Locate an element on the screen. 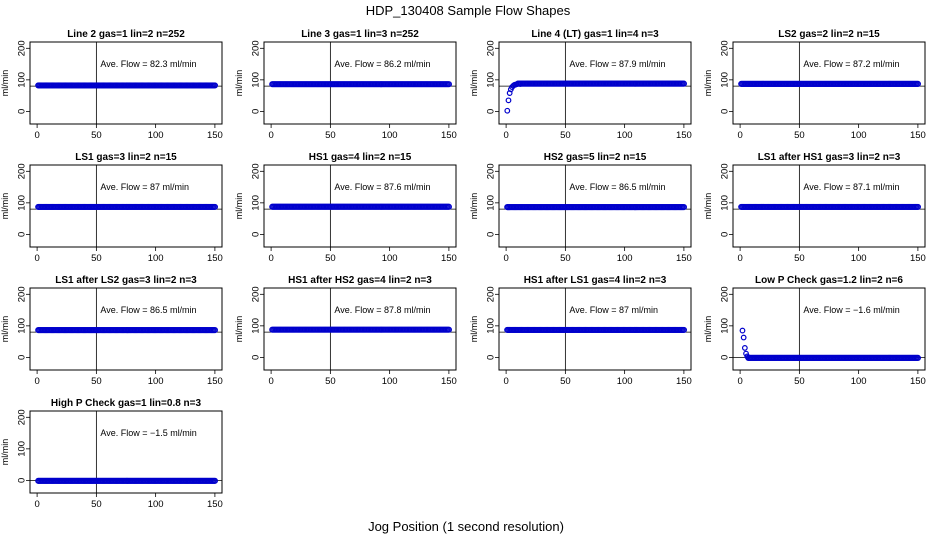  average-flow-annotation: Ave. Flow = −1.6 ml/min is located at coordinates (851, 310).